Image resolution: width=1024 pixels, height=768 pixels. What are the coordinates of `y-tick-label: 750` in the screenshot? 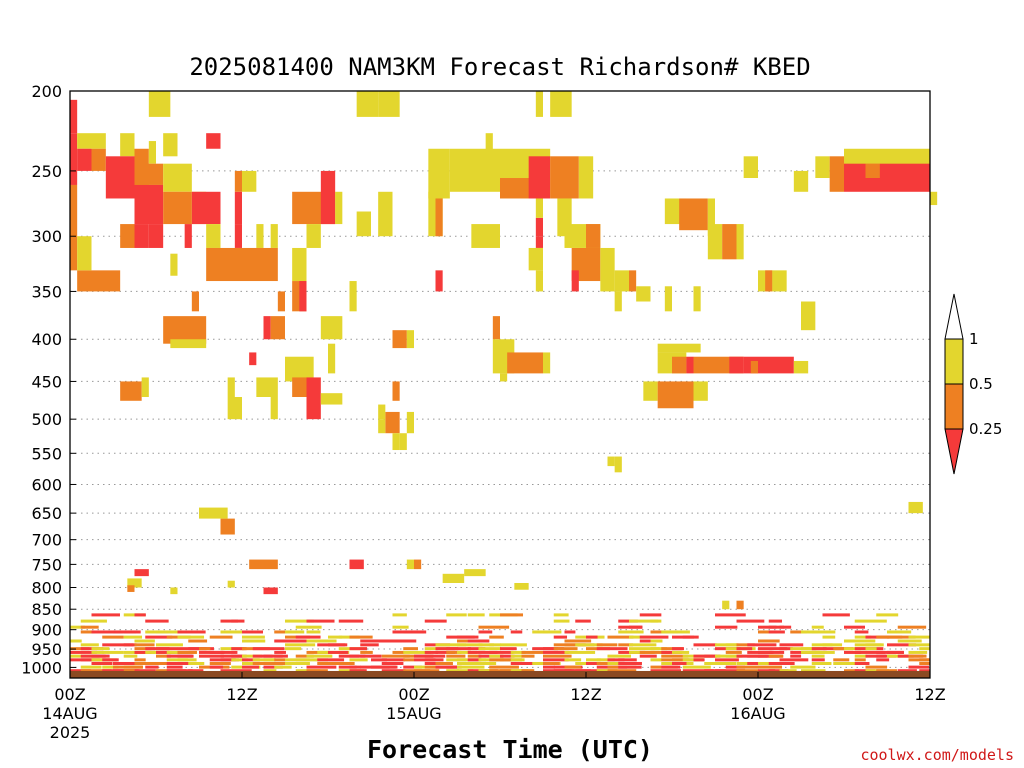 It's located at (46, 564).